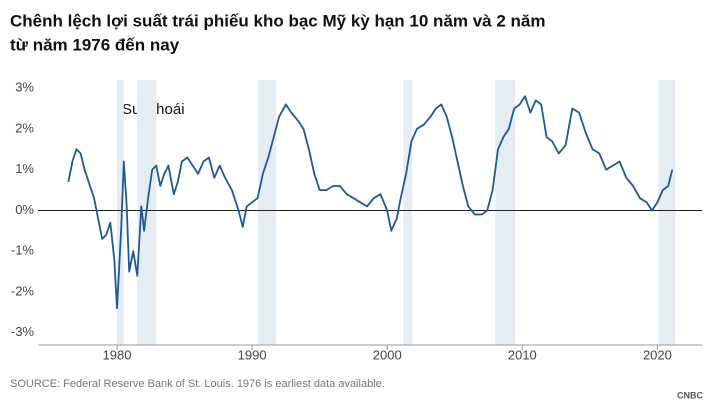 The height and width of the screenshot is (408, 710). What do you see at coordinates (522, 354) in the screenshot?
I see `x-tick-label: 2010` at bounding box center [522, 354].